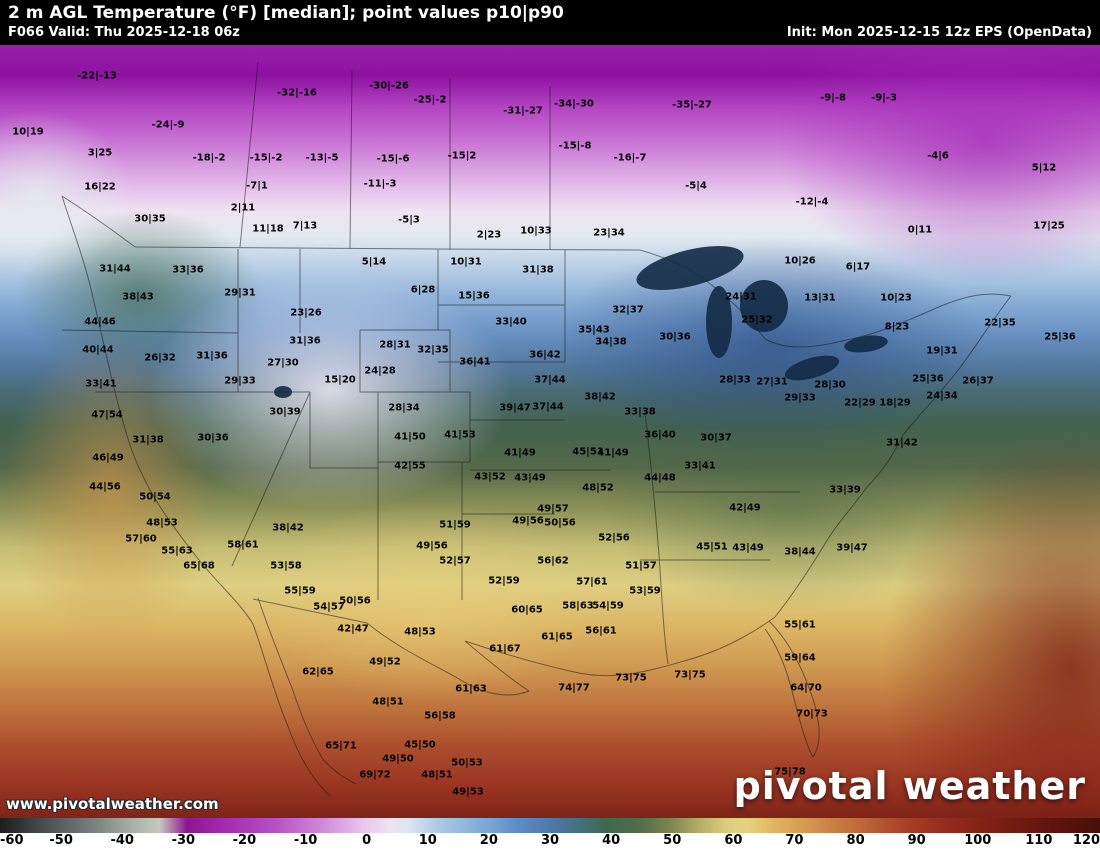  Describe the element at coordinates (794, 840) in the screenshot. I see `colorbar-tick-label: 70` at that location.